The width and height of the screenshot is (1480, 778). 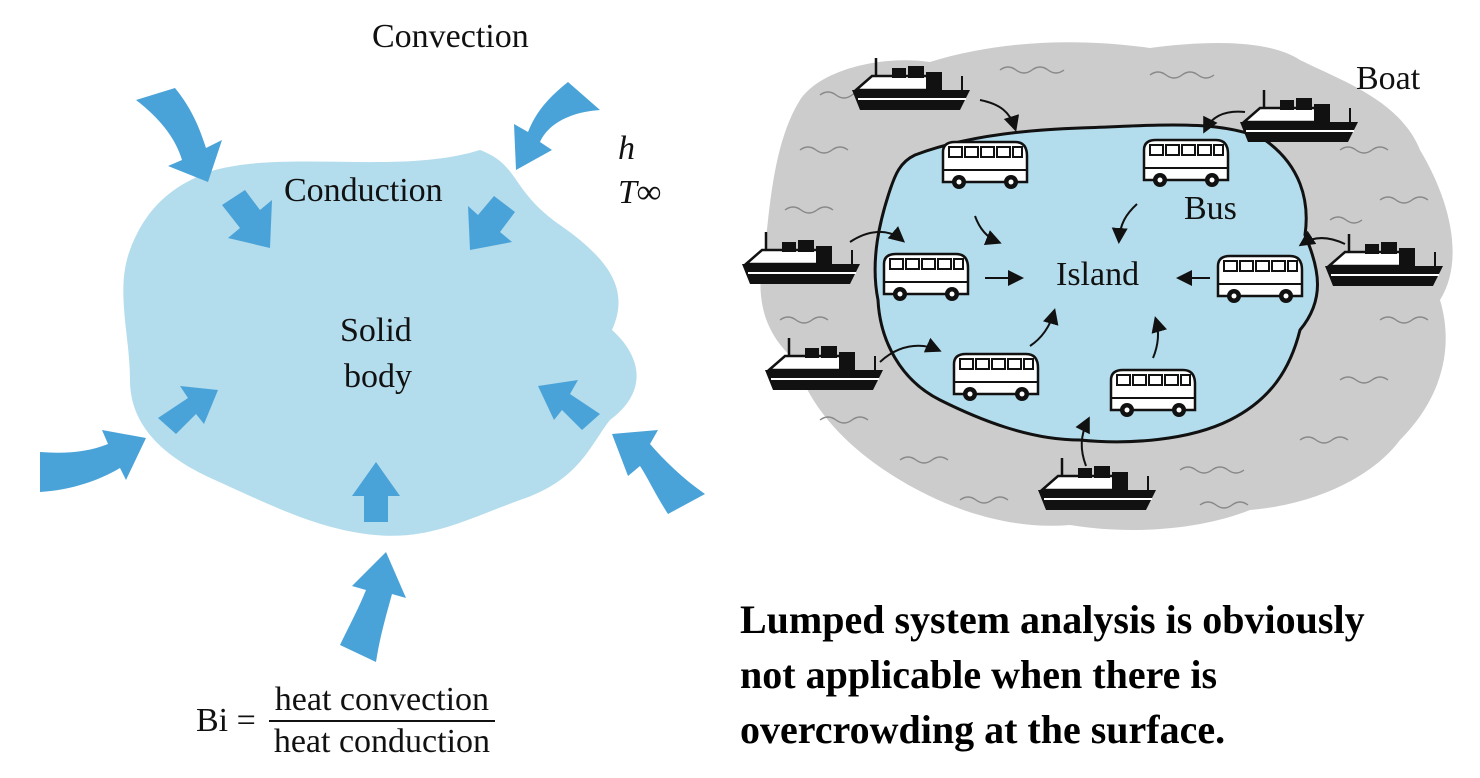 What do you see at coordinates (979, 674) in the screenshot?
I see `caption-line2: not applicable when there is` at bounding box center [979, 674].